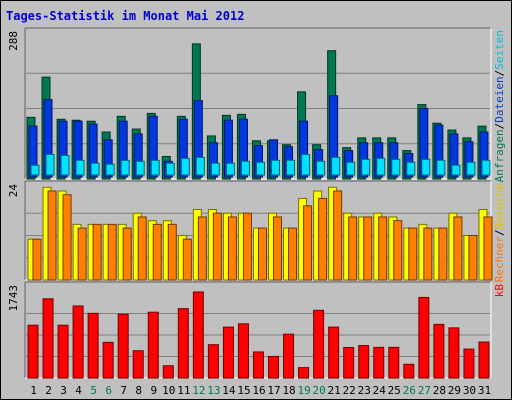  What do you see at coordinates (394, 390) in the screenshot?
I see `x-tick-label-day-25: 25` at bounding box center [394, 390].